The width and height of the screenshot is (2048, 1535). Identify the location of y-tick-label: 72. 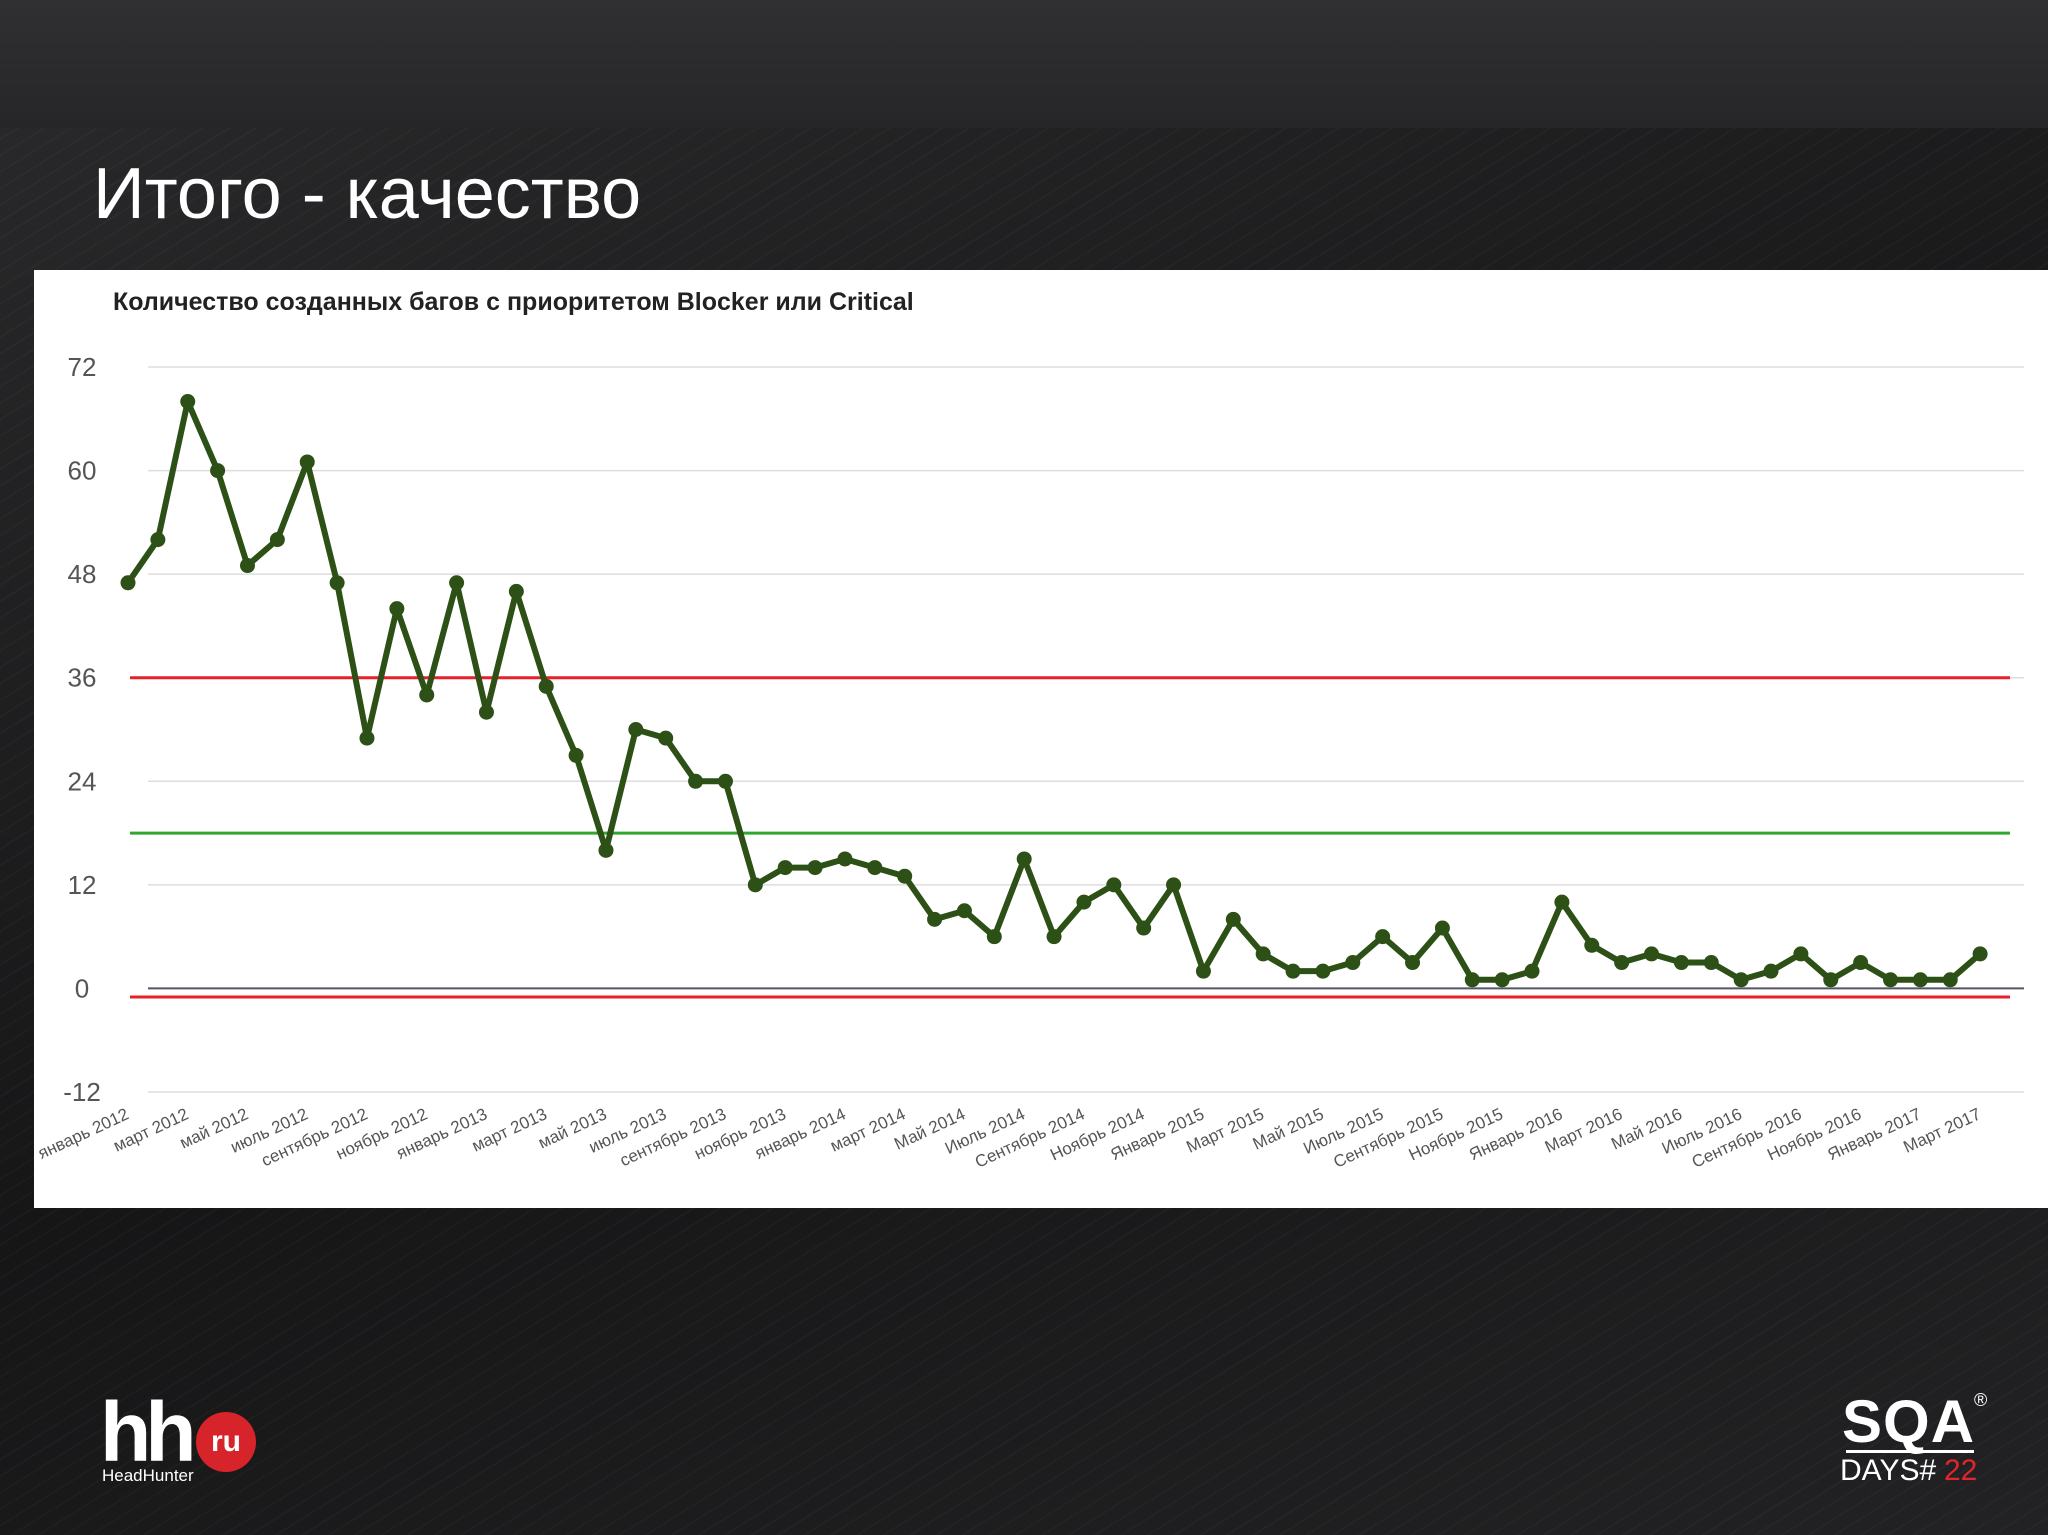
(82, 367).